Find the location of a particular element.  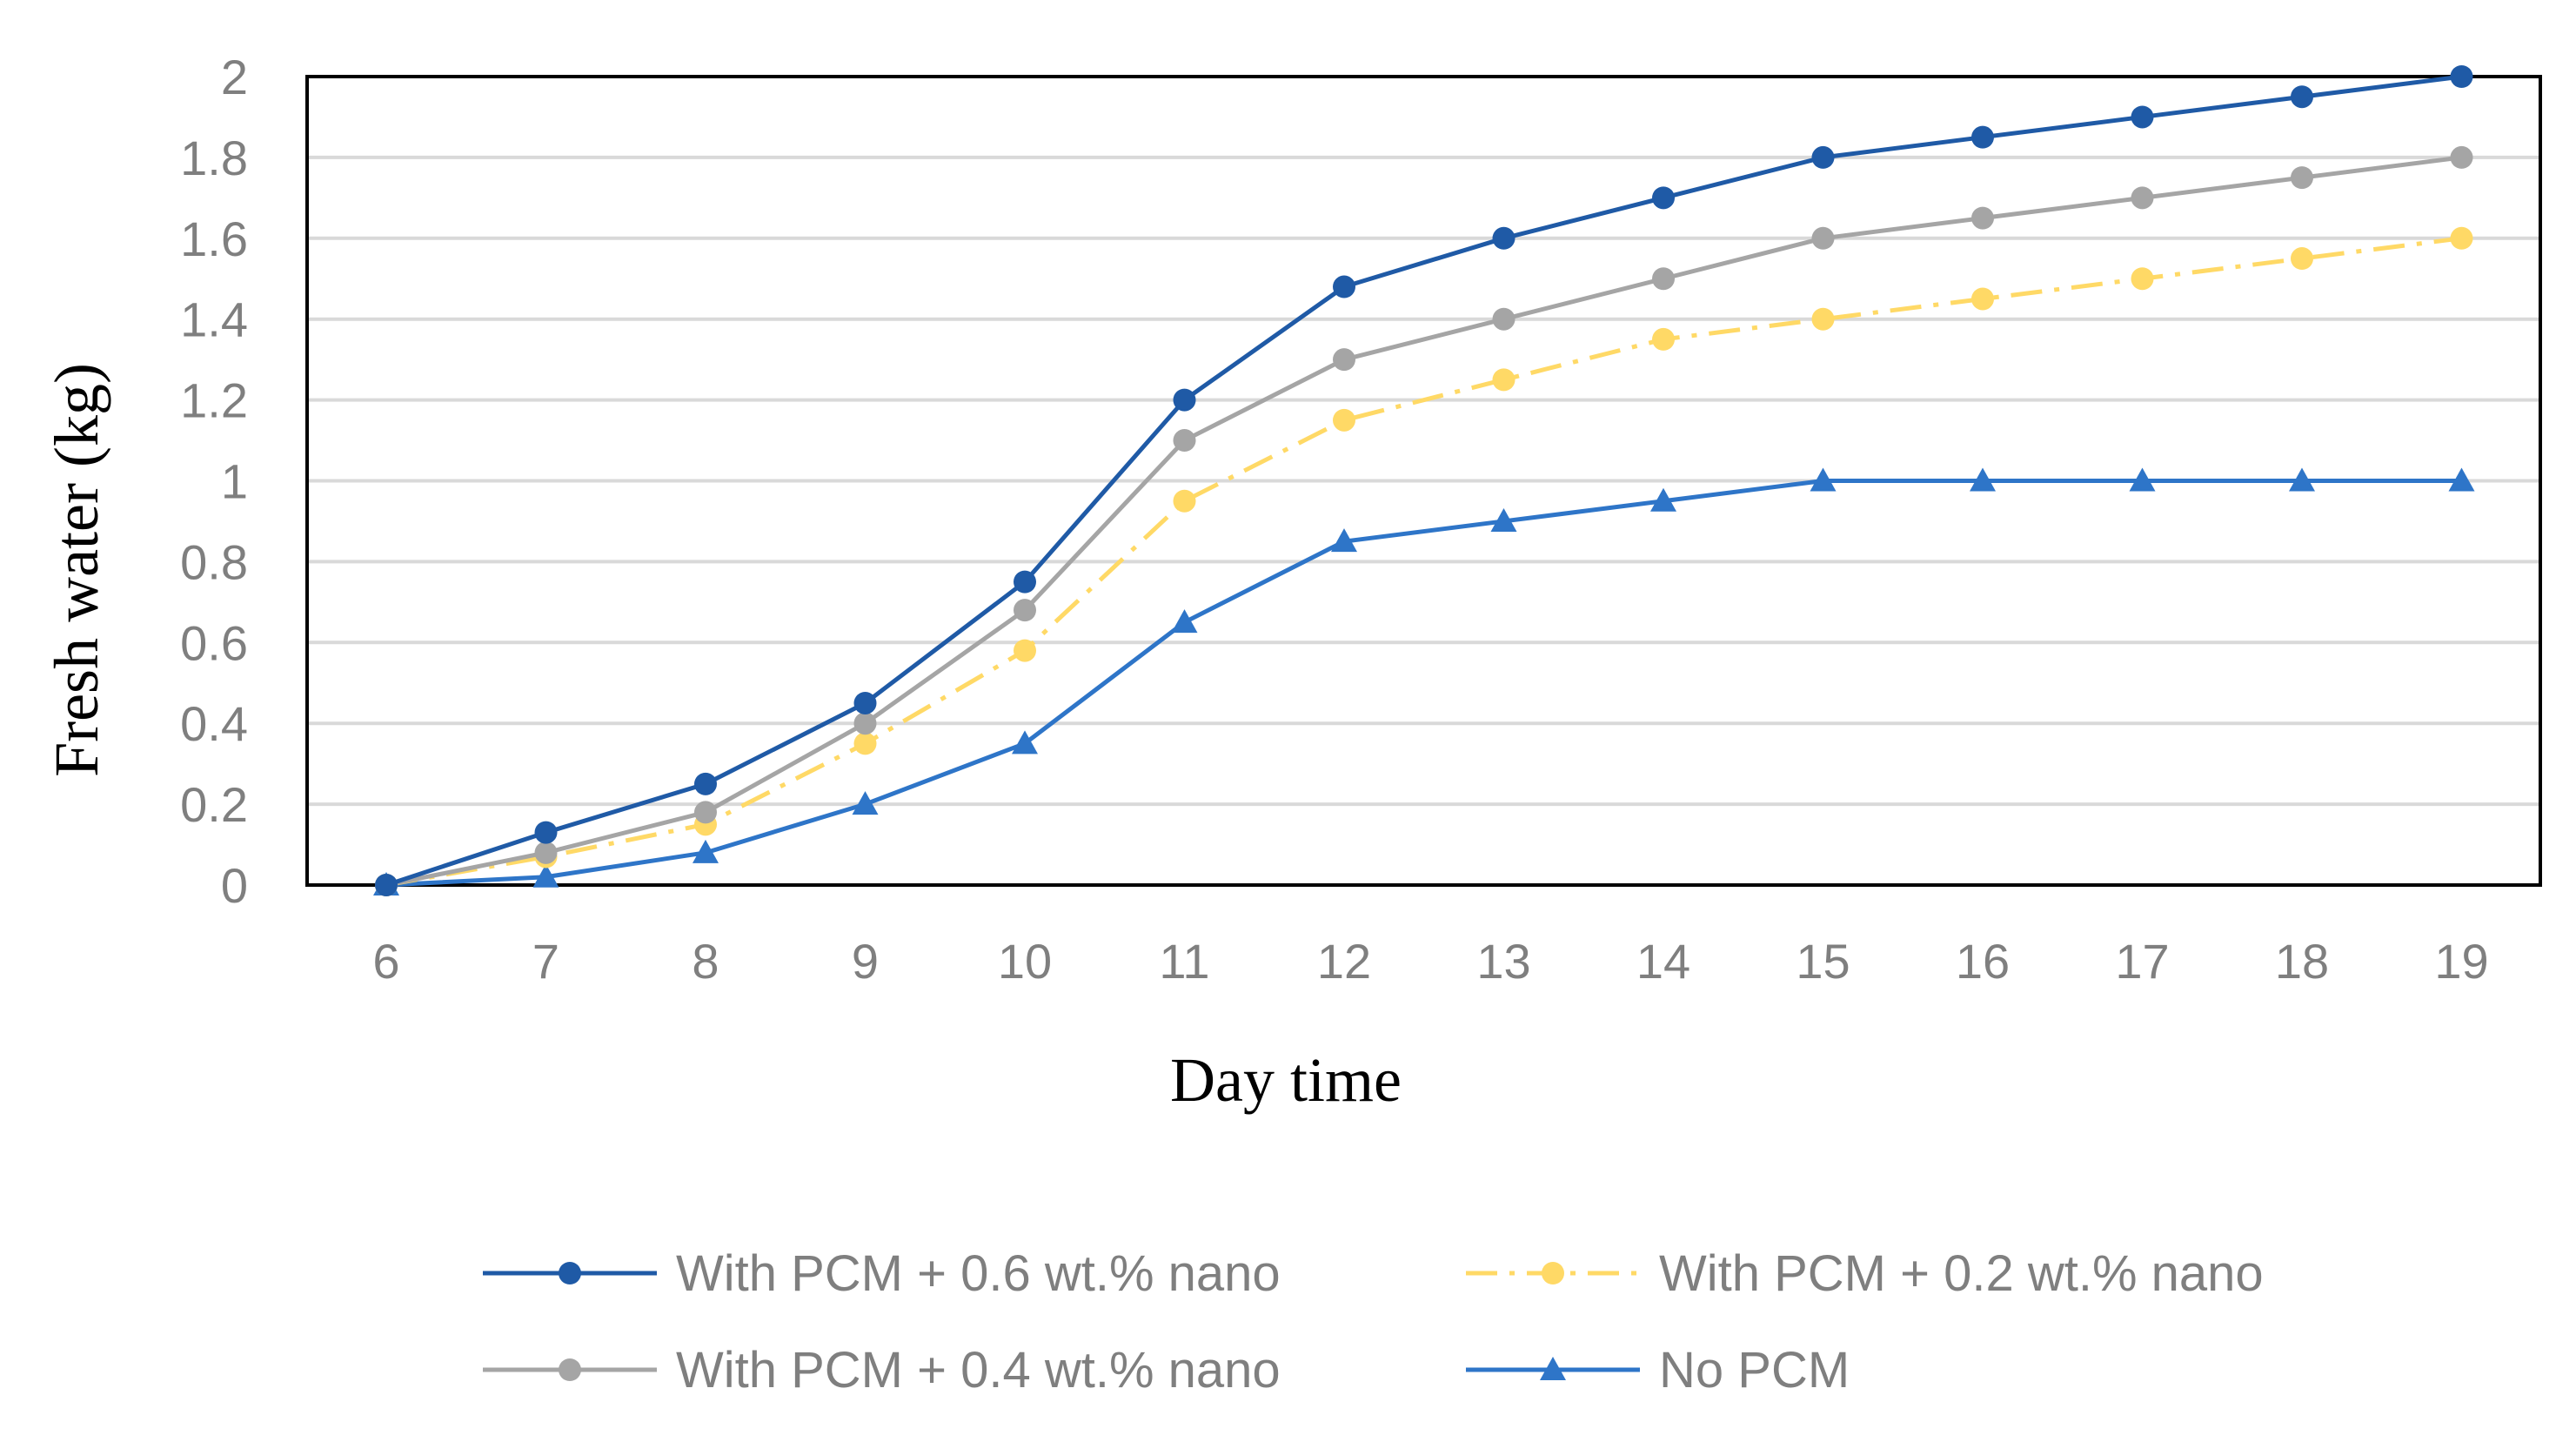

x-tick-label: 10 is located at coordinates (1025, 961).